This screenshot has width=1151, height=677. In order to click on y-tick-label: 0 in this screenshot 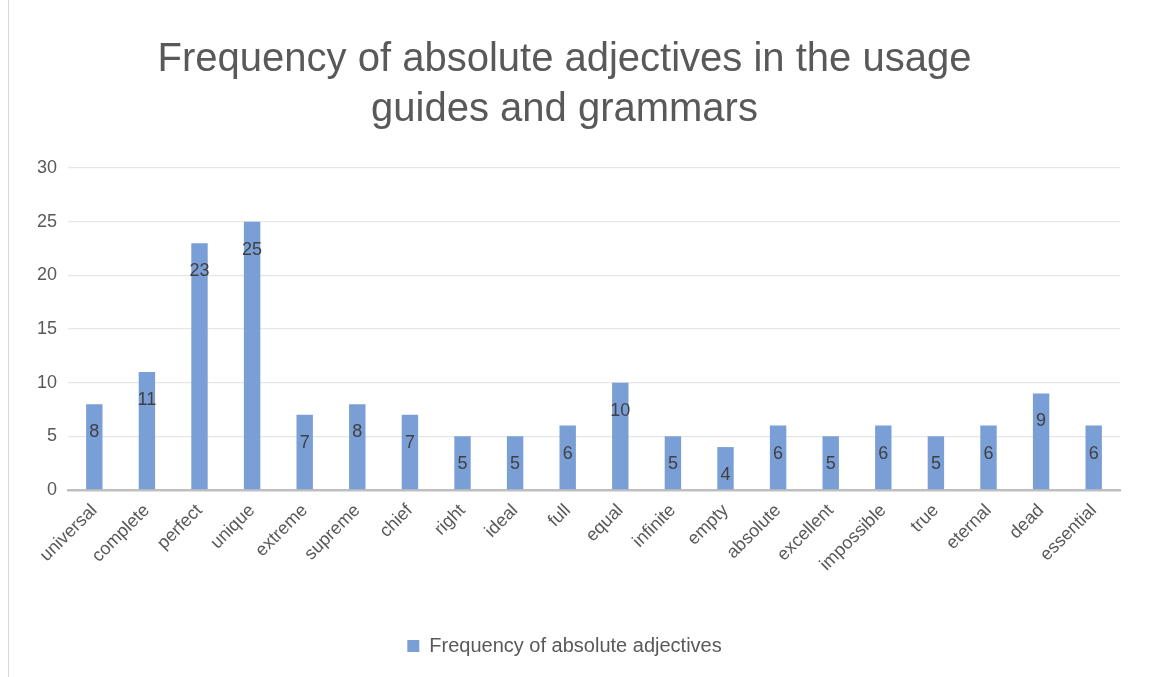, I will do `click(51, 488)`.